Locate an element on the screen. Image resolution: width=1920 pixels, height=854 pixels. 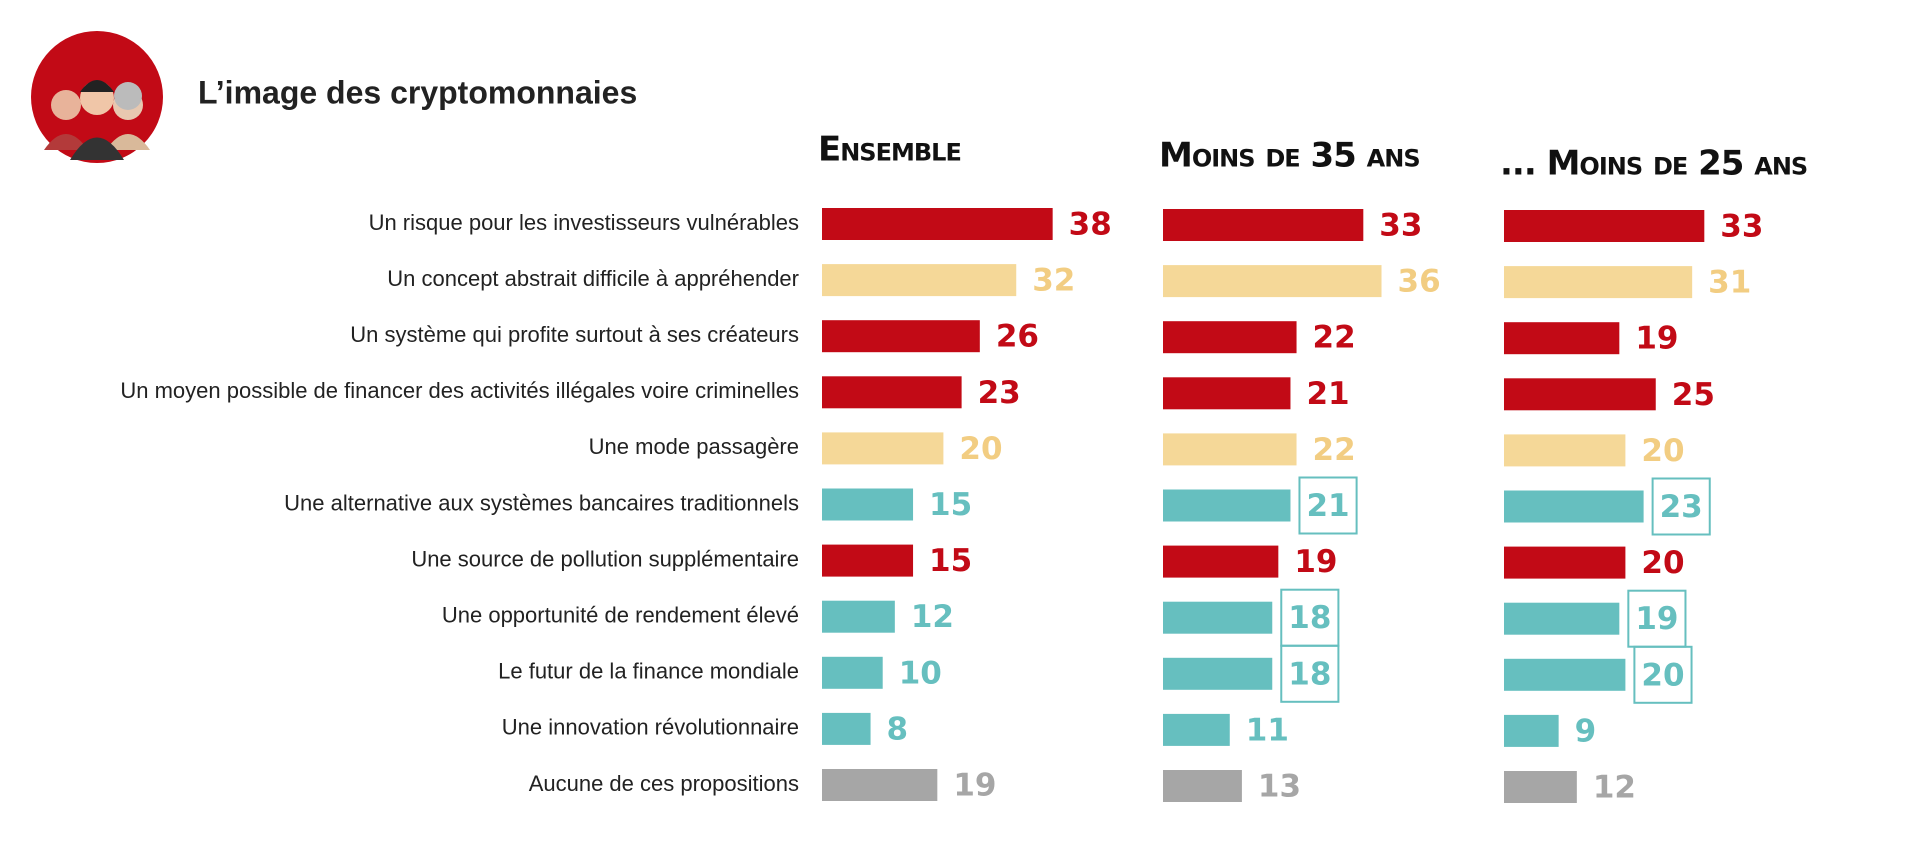
category-label: Une innovation révolutionnaire is located at coordinates (650, 727).